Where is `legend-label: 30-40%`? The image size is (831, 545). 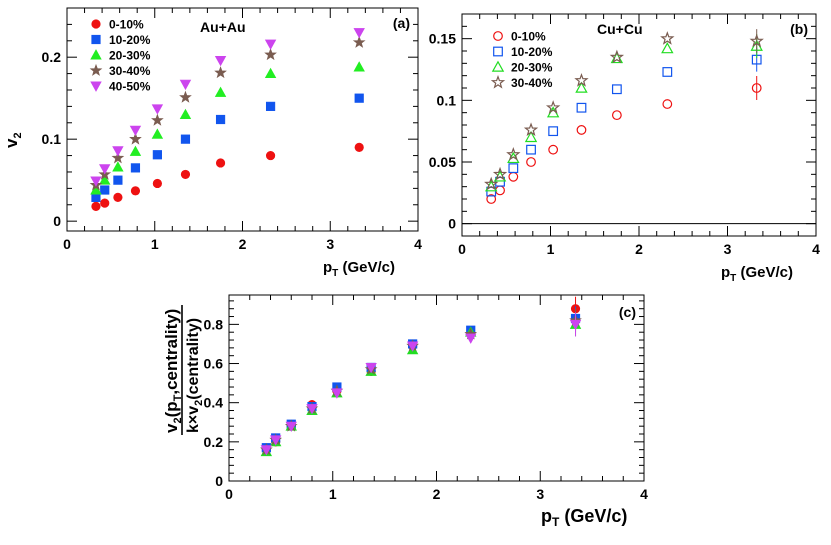
legend-label: 30-40% is located at coordinates (532, 83).